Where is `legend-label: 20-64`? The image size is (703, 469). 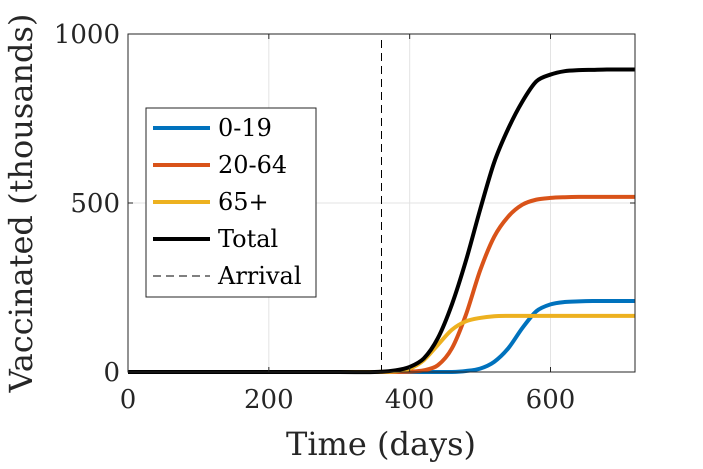 legend-label: 20-64 is located at coordinates (252, 165).